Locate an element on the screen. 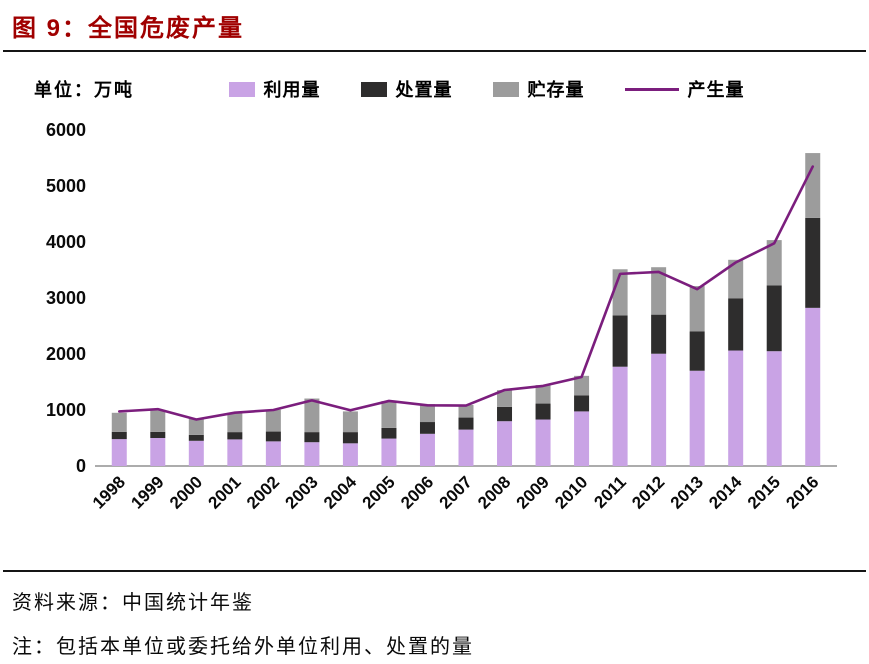 This screenshot has width=869, height=664. x-tick-label: 2016 is located at coordinates (802, 492).